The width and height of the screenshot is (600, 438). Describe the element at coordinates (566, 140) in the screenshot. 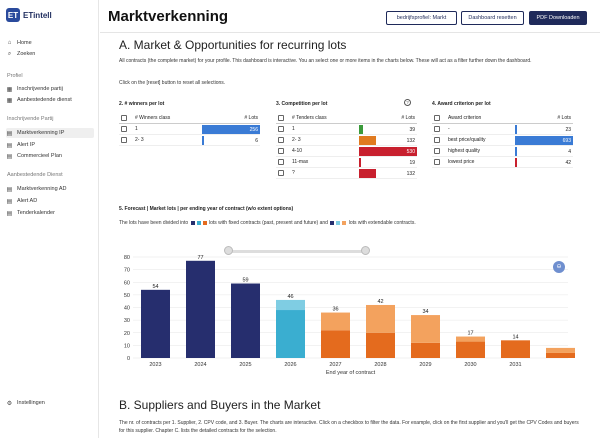

I see `lots-value: 693` at that location.